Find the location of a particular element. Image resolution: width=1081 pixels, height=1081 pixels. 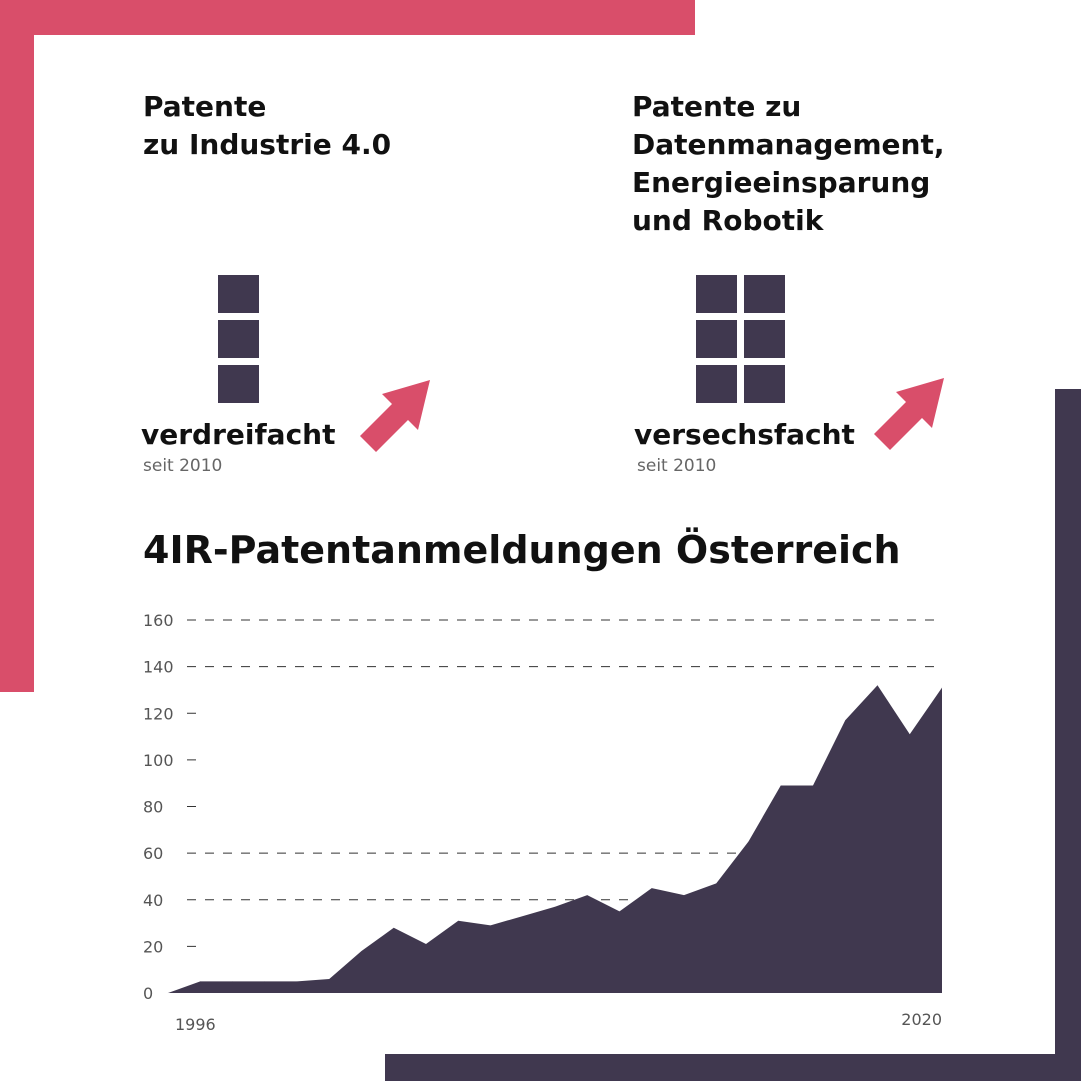

y-tick-label: 140 is located at coordinates (158, 667).